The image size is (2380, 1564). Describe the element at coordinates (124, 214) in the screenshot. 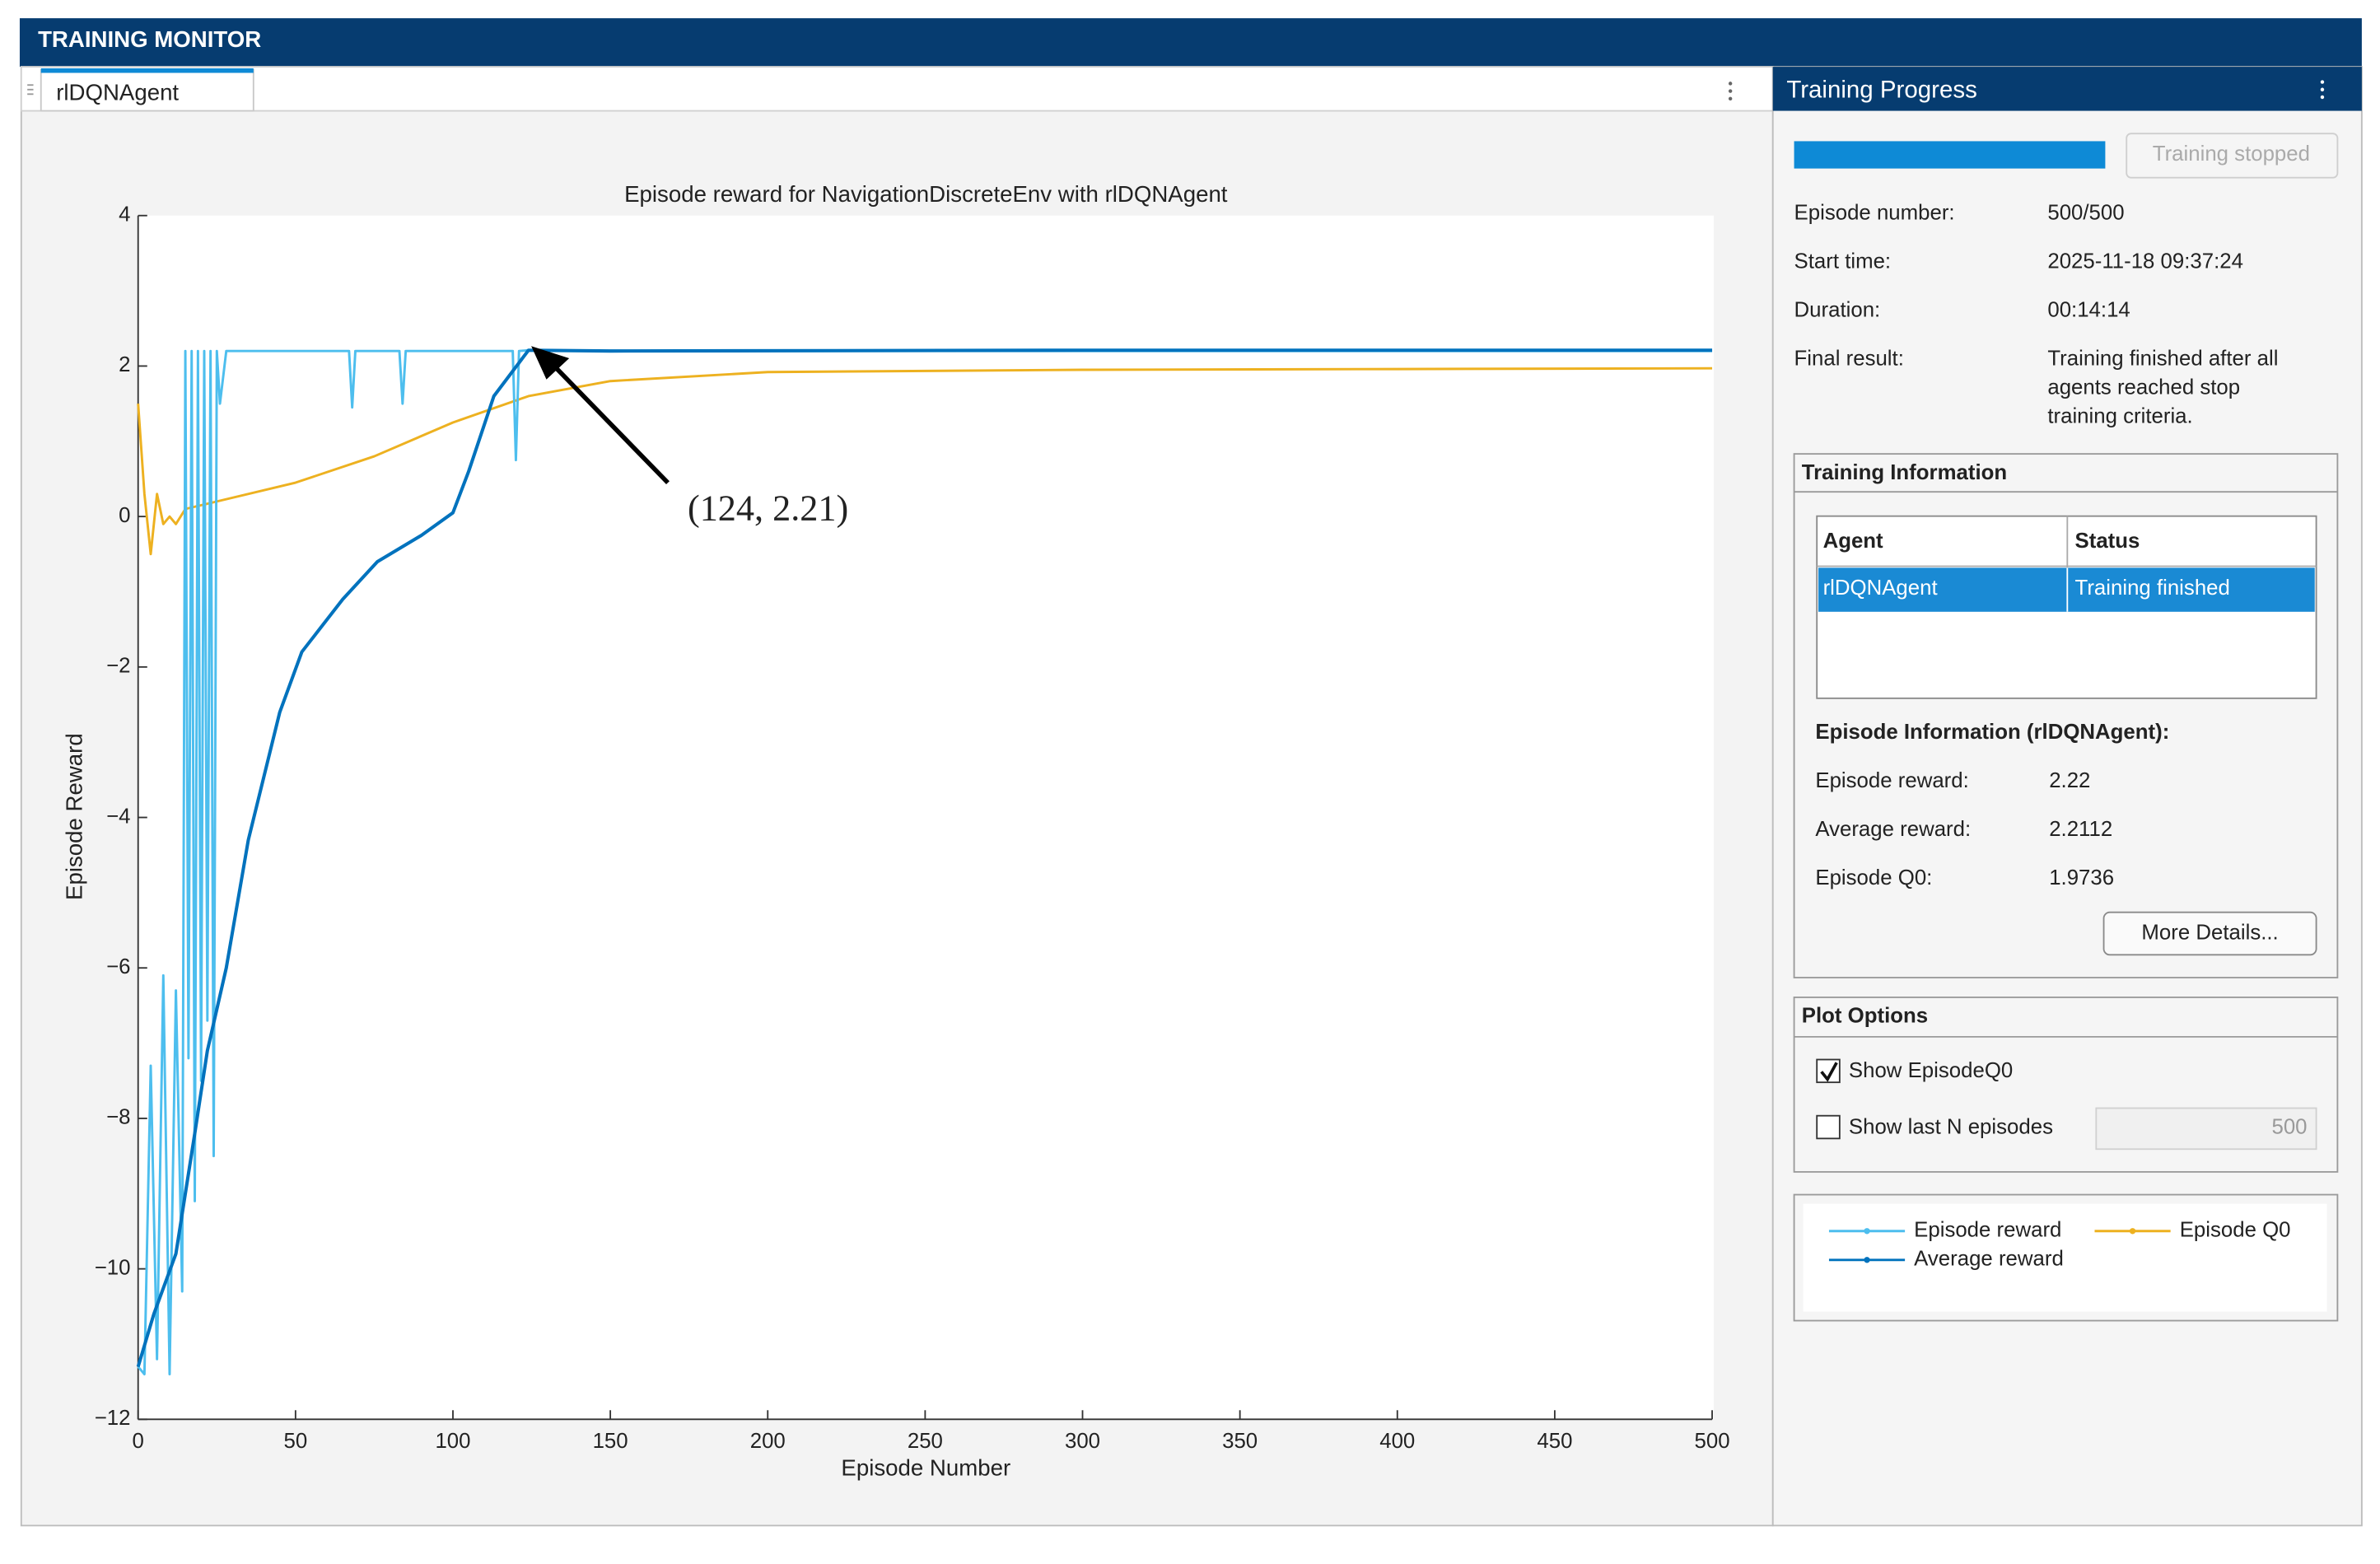

I see `y-tick-label: 4` at that location.